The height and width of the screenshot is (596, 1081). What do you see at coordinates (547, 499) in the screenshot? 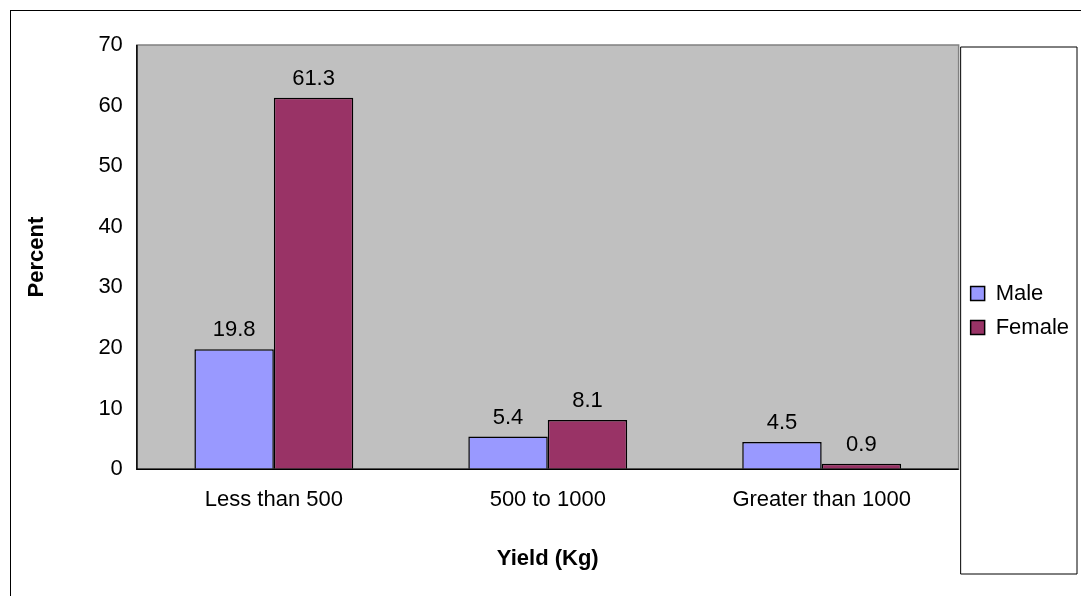
I see `x-tick-label: 500 to 1000` at bounding box center [547, 499].